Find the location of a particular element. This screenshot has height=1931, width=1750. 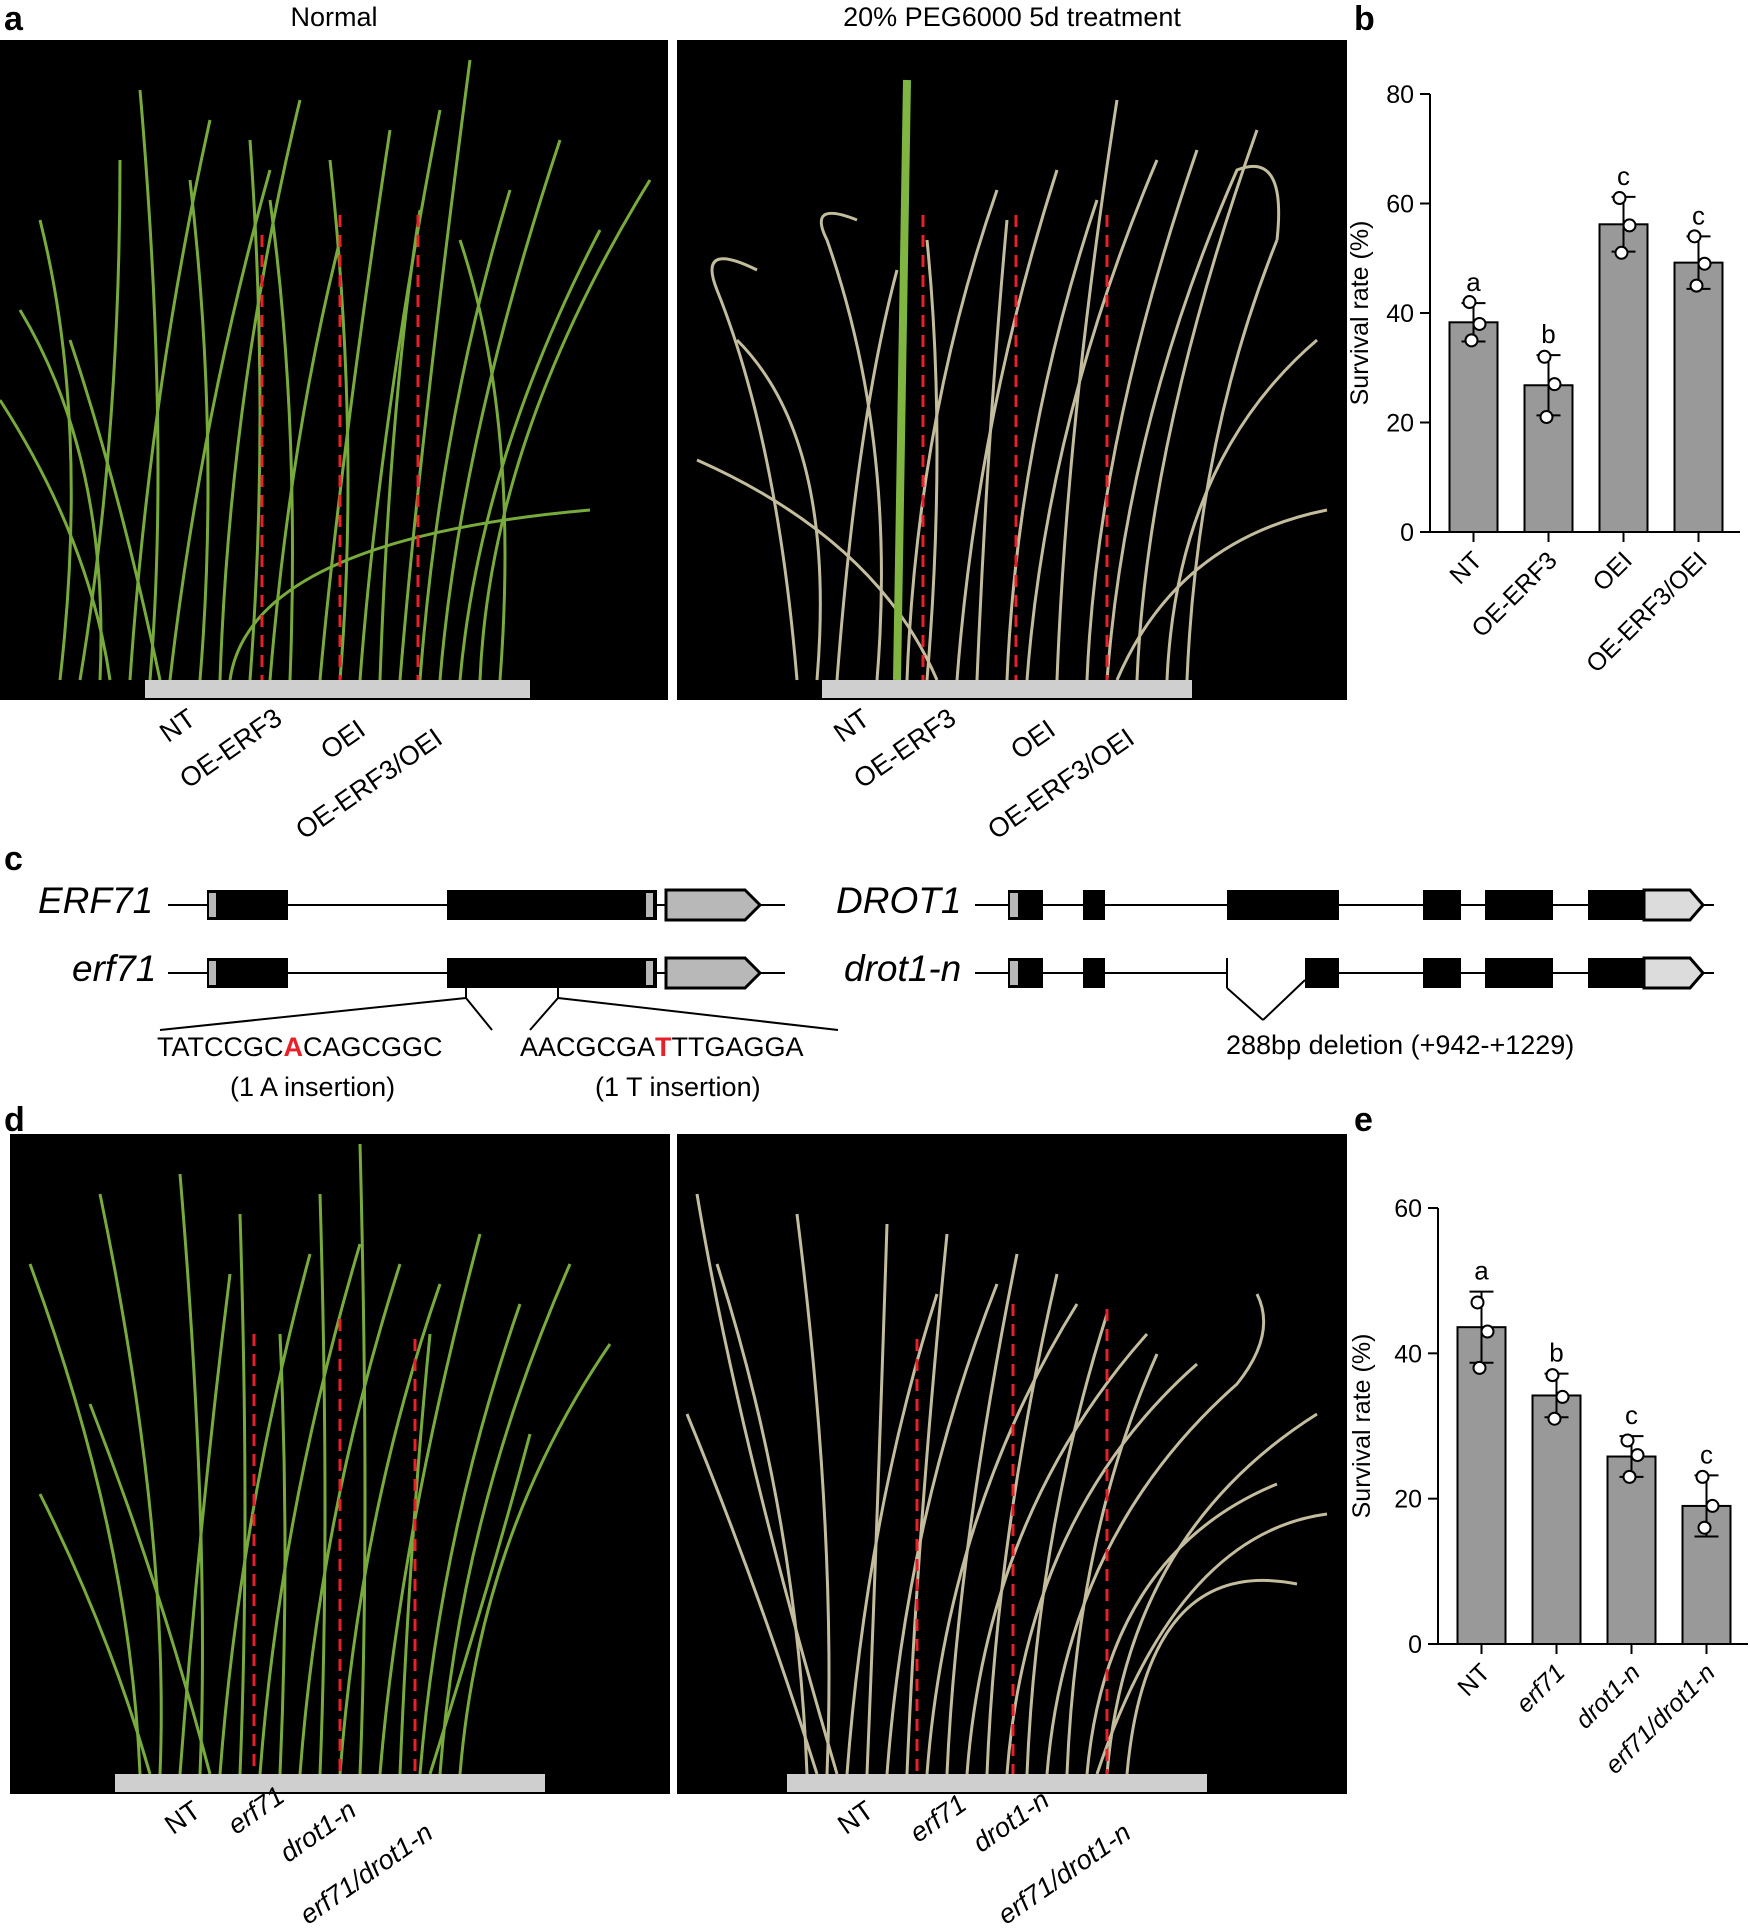

plants-wilted-a is located at coordinates (1012, 388).